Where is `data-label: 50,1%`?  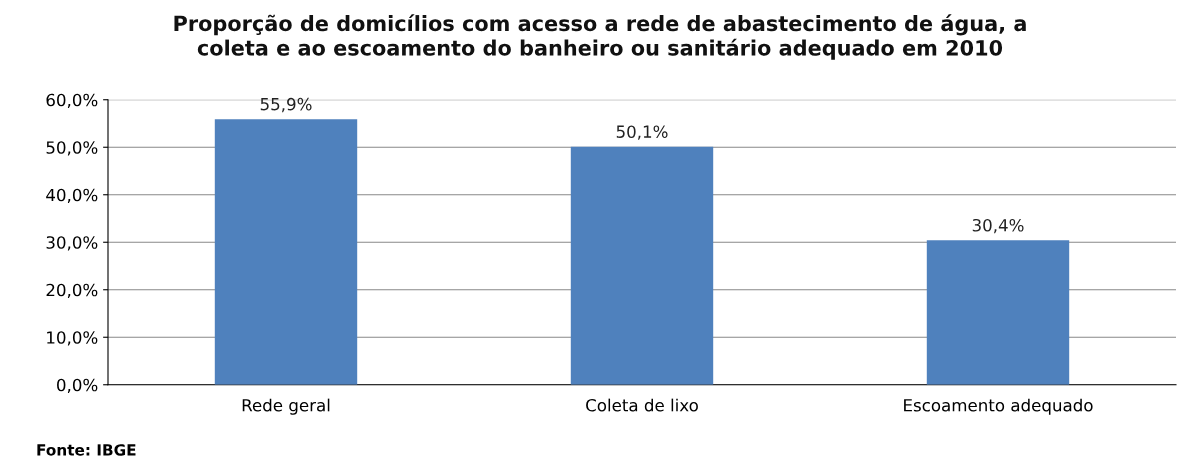 data-label: 50,1% is located at coordinates (642, 132).